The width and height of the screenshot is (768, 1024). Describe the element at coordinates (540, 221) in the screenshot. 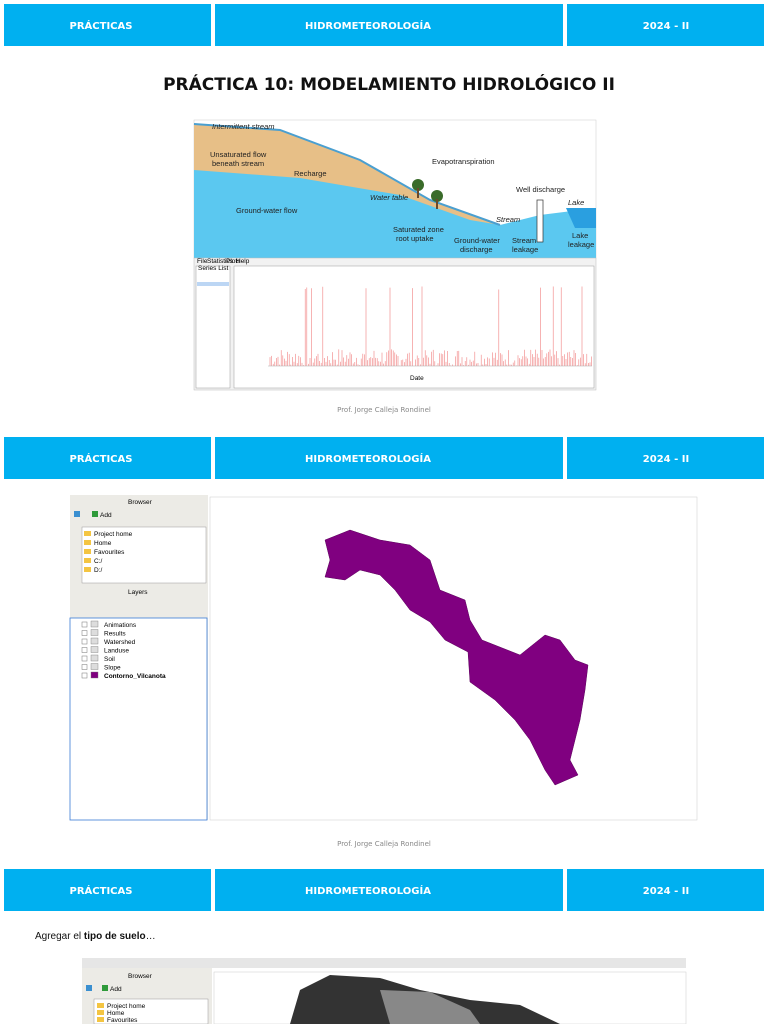

I see `well` at that location.